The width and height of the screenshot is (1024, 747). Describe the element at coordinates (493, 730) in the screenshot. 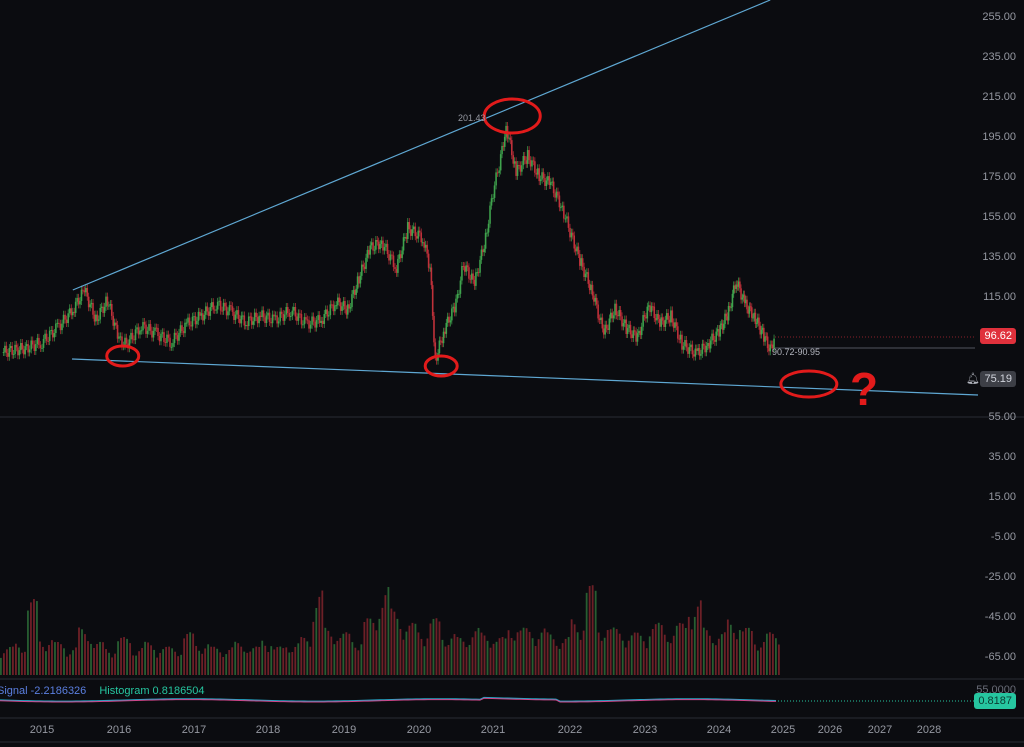

I see `x-tick-label: 2021` at that location.